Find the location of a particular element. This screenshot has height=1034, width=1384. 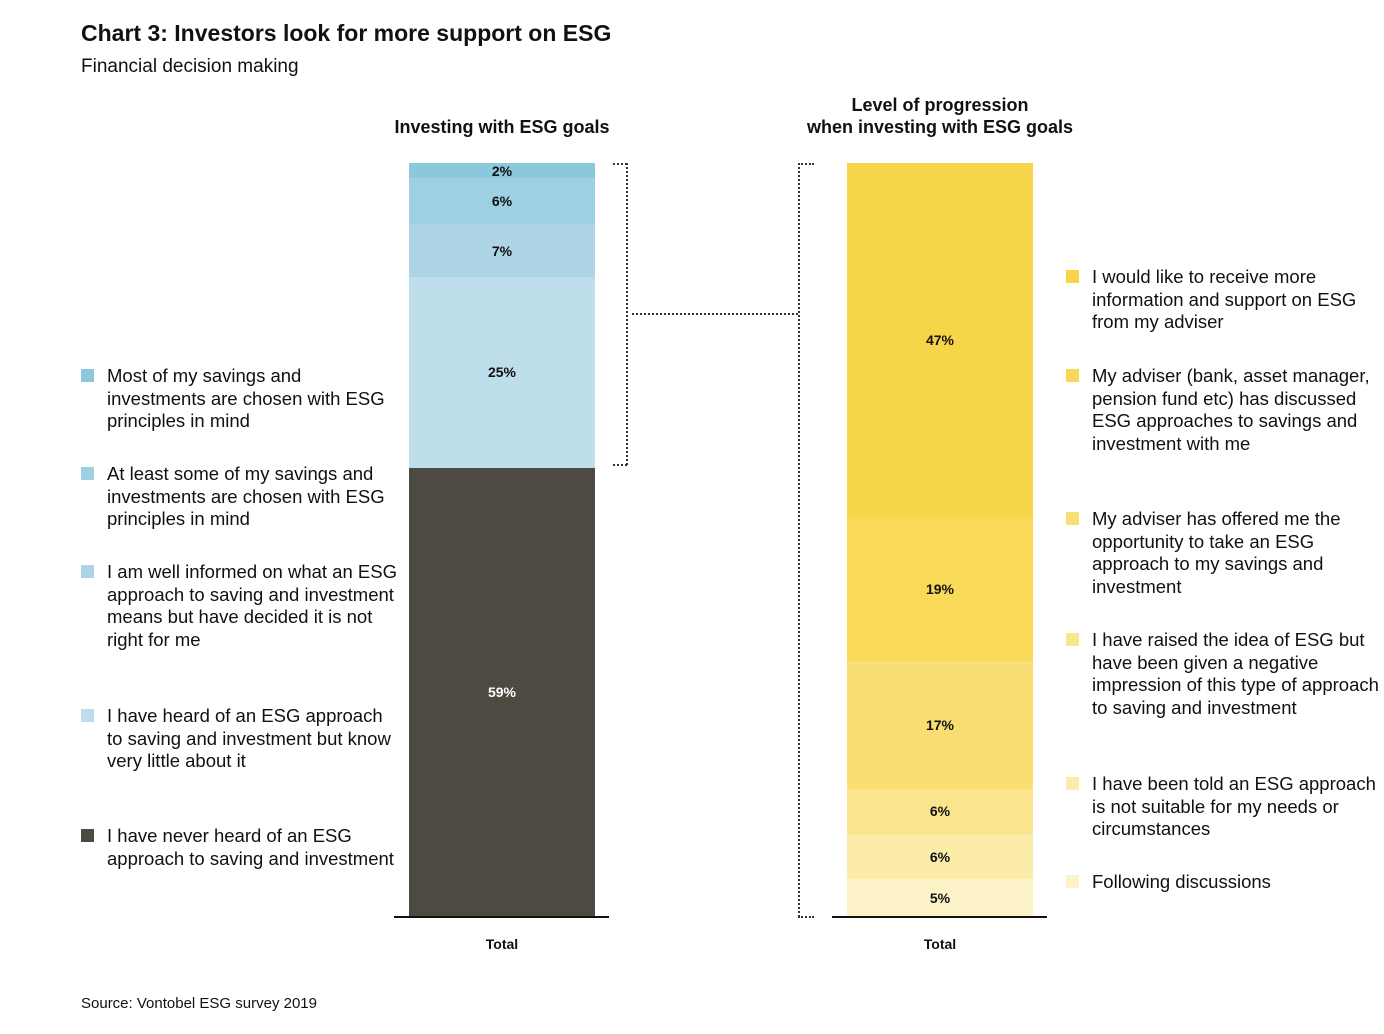

right-title-line2: when investing with ESG goals is located at coordinates (940, 127).